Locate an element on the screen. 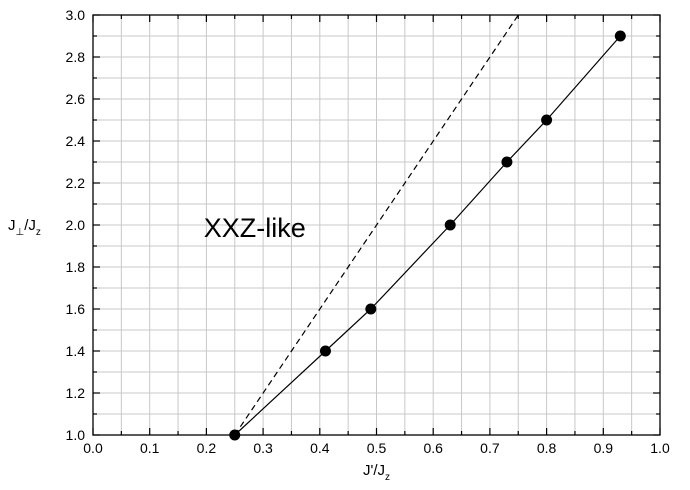 The width and height of the screenshot is (690, 490). y-tick-label: 3.0 is located at coordinates (76, 15).